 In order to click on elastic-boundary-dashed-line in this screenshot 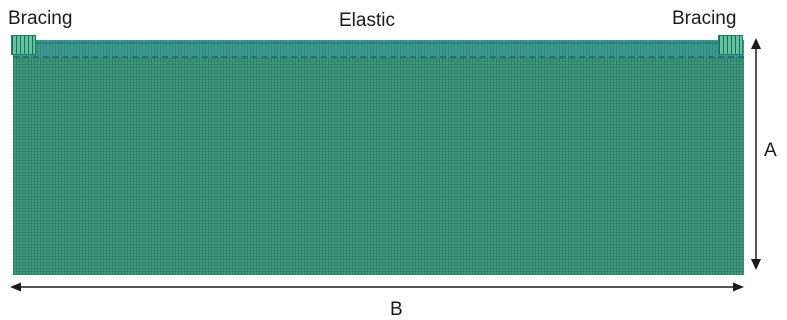, I will do `click(378, 57)`.